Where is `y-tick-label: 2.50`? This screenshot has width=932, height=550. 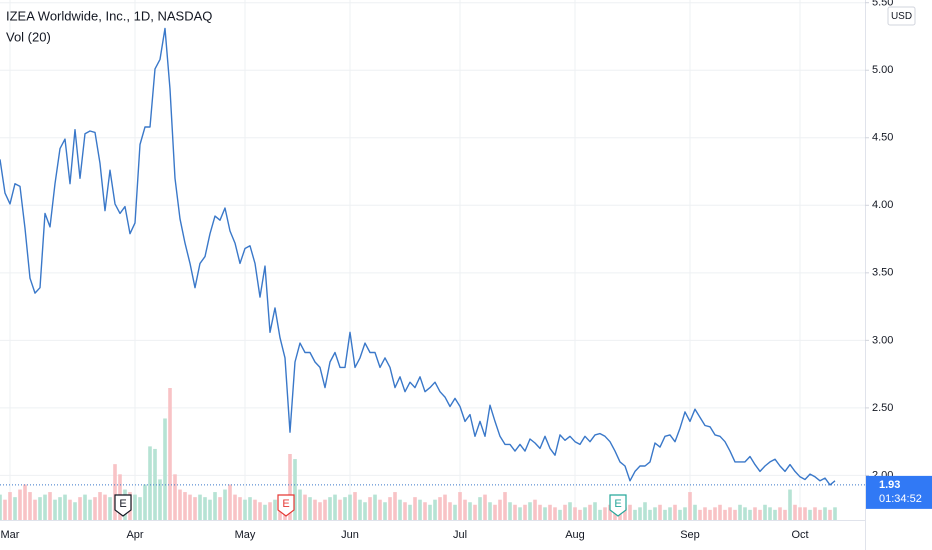 y-tick-label: 2.50 is located at coordinates (882, 408).